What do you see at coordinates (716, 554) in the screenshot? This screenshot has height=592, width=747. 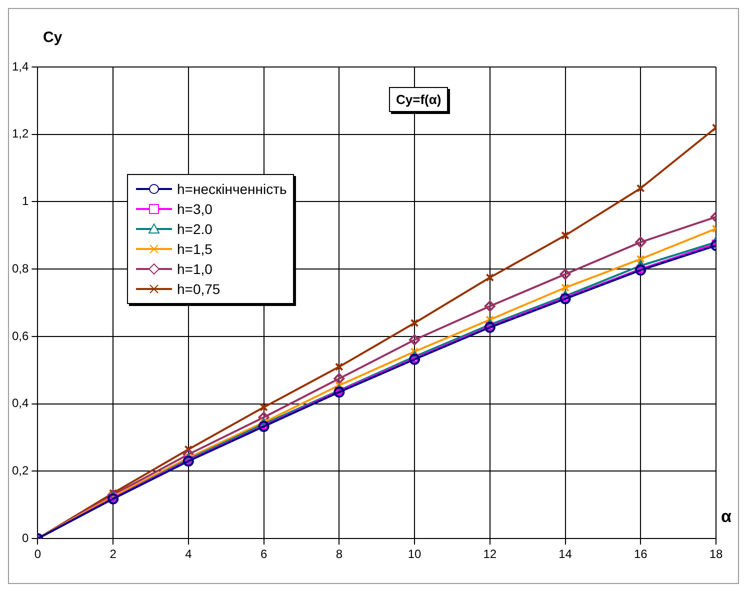 I see `x-tick-label: 18` at bounding box center [716, 554].